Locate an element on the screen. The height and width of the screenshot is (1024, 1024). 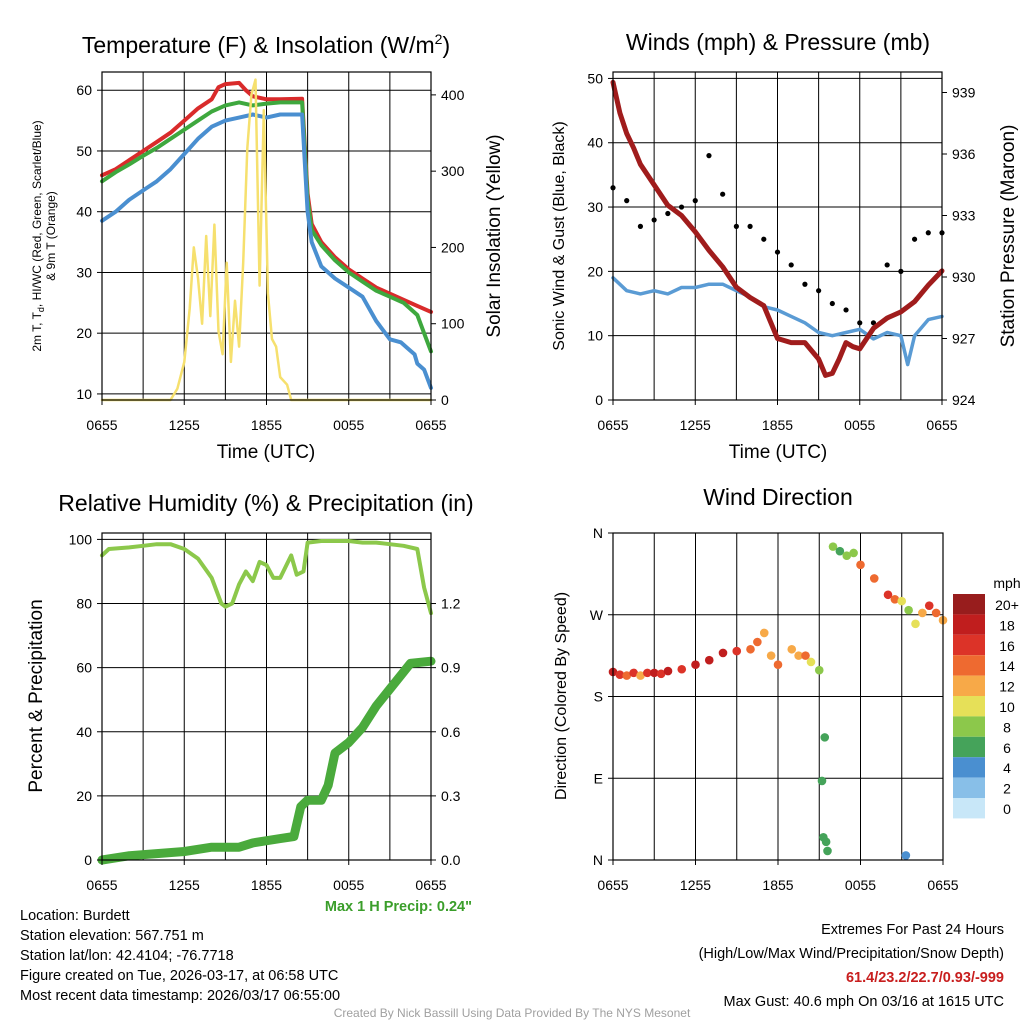
temp-series-group is located at coordinates (266, 240).